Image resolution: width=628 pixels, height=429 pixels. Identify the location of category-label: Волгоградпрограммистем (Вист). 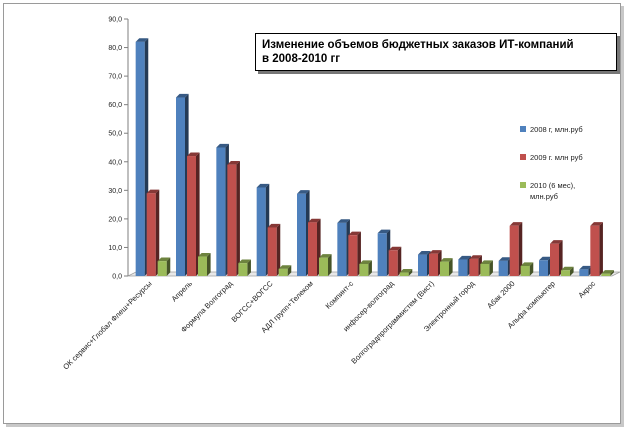
(392, 322).